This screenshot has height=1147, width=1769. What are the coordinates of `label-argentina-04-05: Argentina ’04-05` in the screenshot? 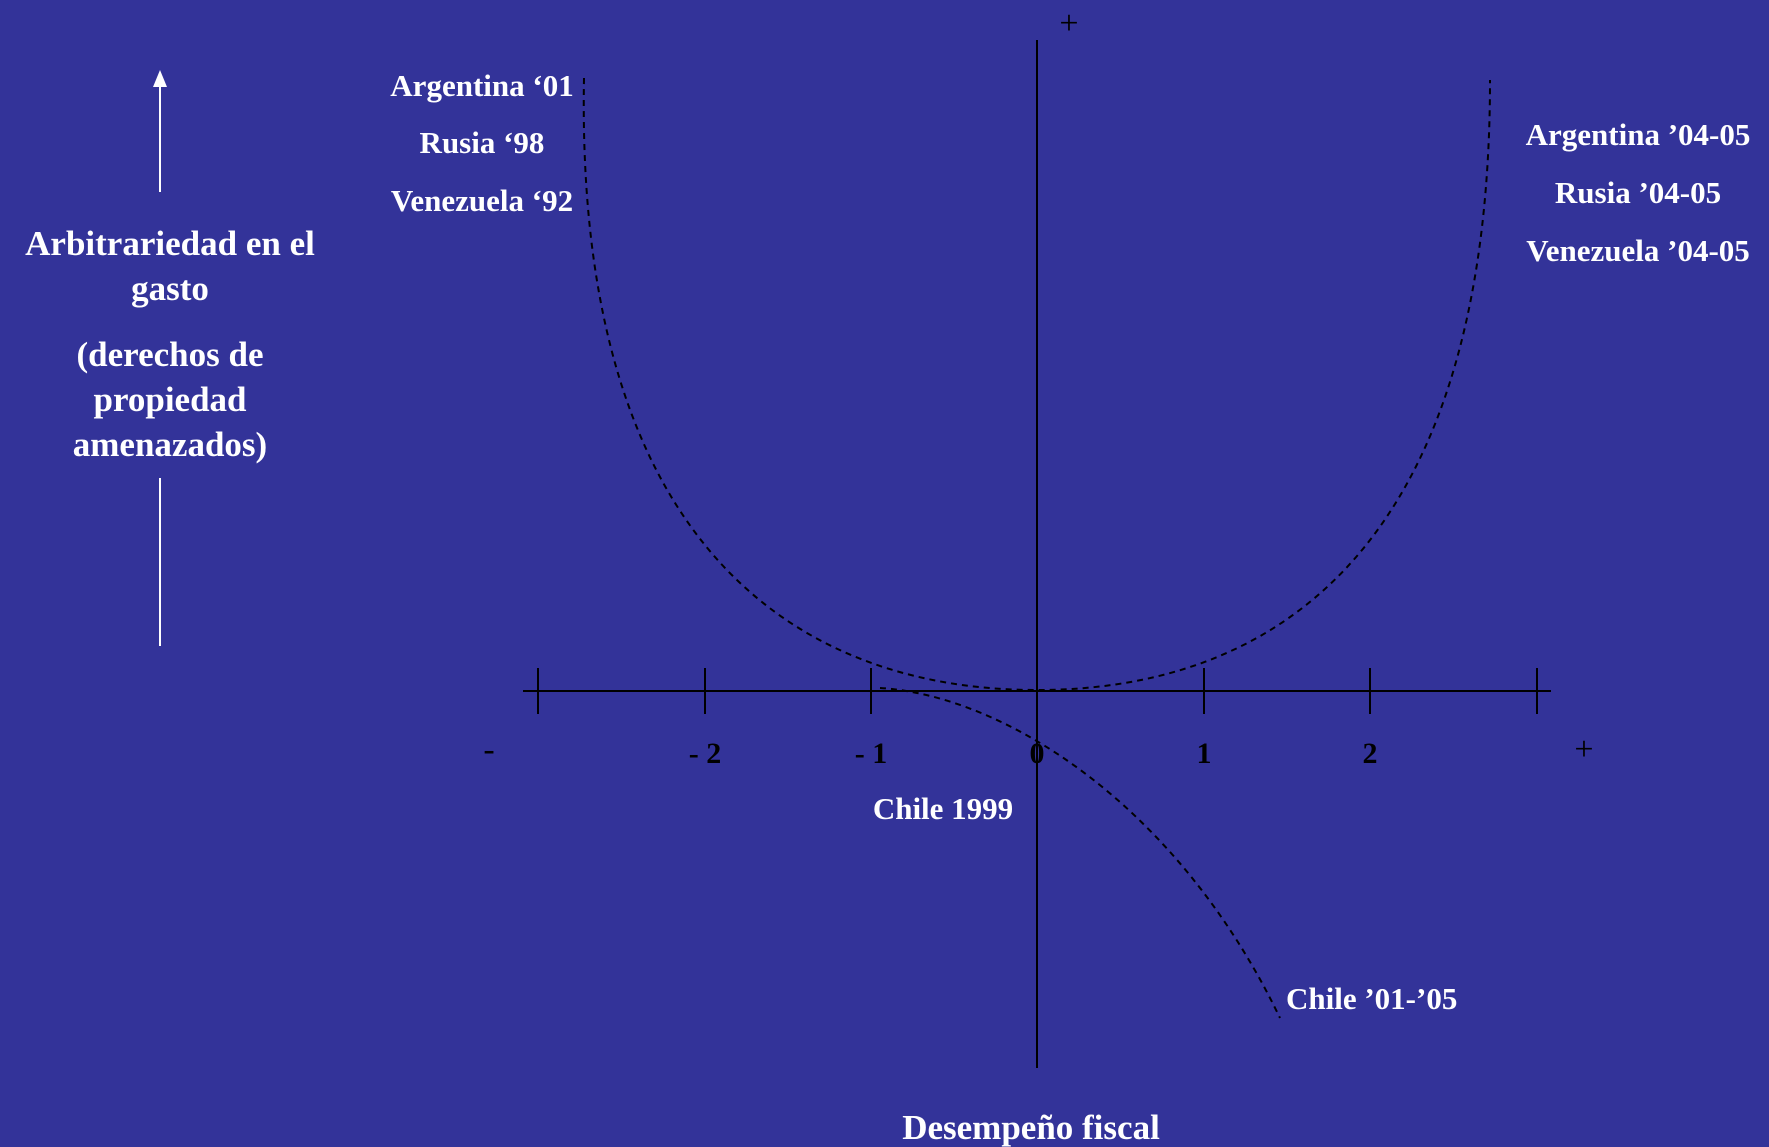 It's located at (1638, 134).